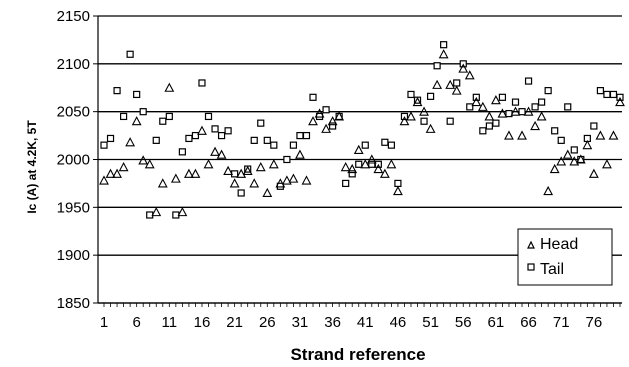 The height and width of the screenshot is (367, 629). I want to click on legend-tail-label: Tail, so click(552, 269).